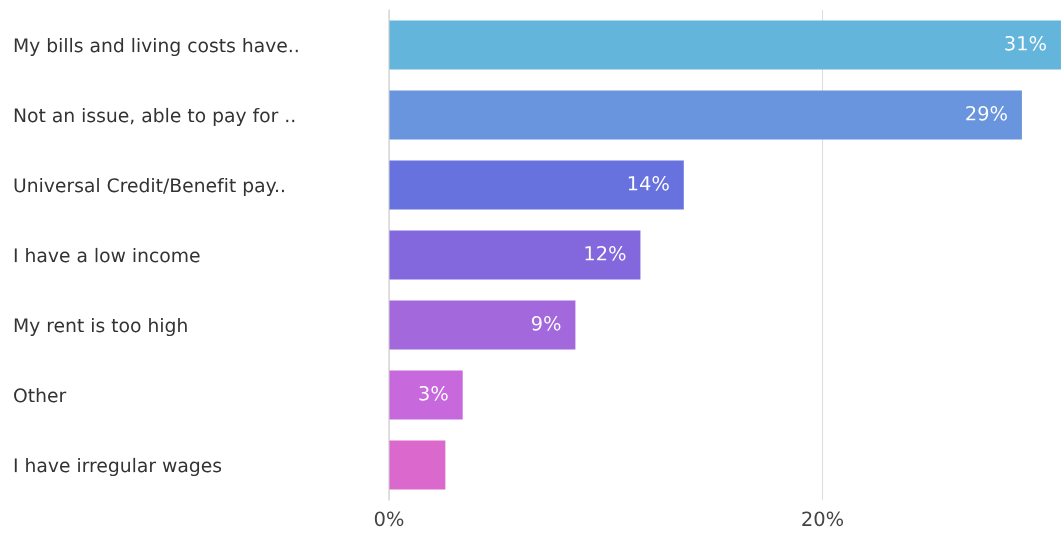  What do you see at coordinates (823, 519) in the screenshot?
I see `x-tick-label: 20%` at bounding box center [823, 519].